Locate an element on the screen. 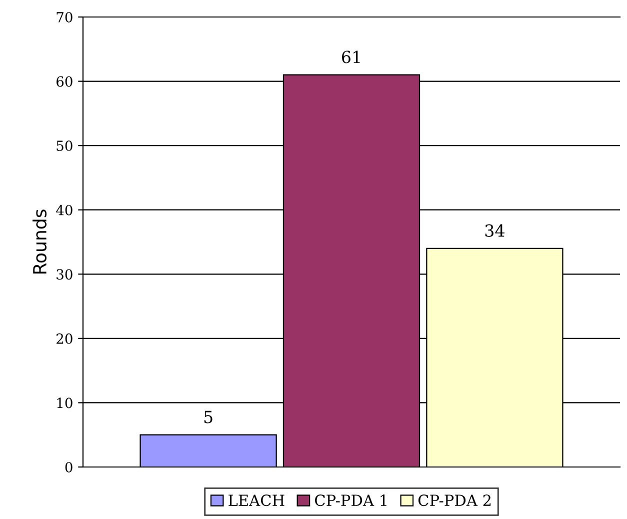 Image resolution: width=627 pixels, height=519 pixels. data-label: 34 is located at coordinates (494, 230).